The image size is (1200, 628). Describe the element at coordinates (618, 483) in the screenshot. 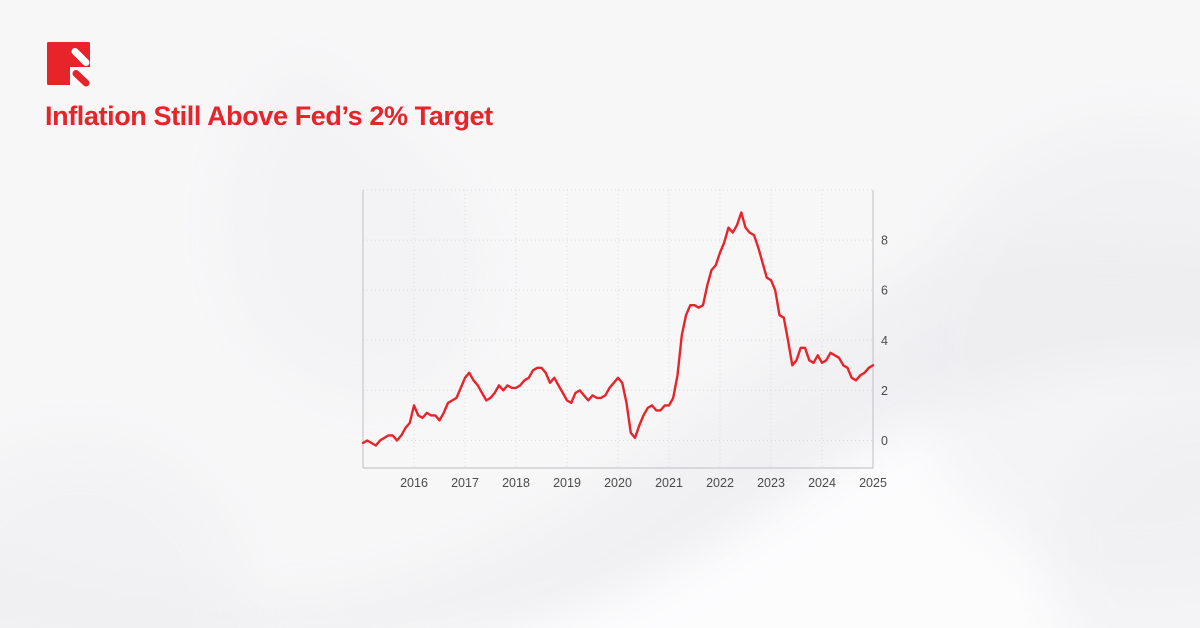

I see `x-tick-label: 2020` at that location.